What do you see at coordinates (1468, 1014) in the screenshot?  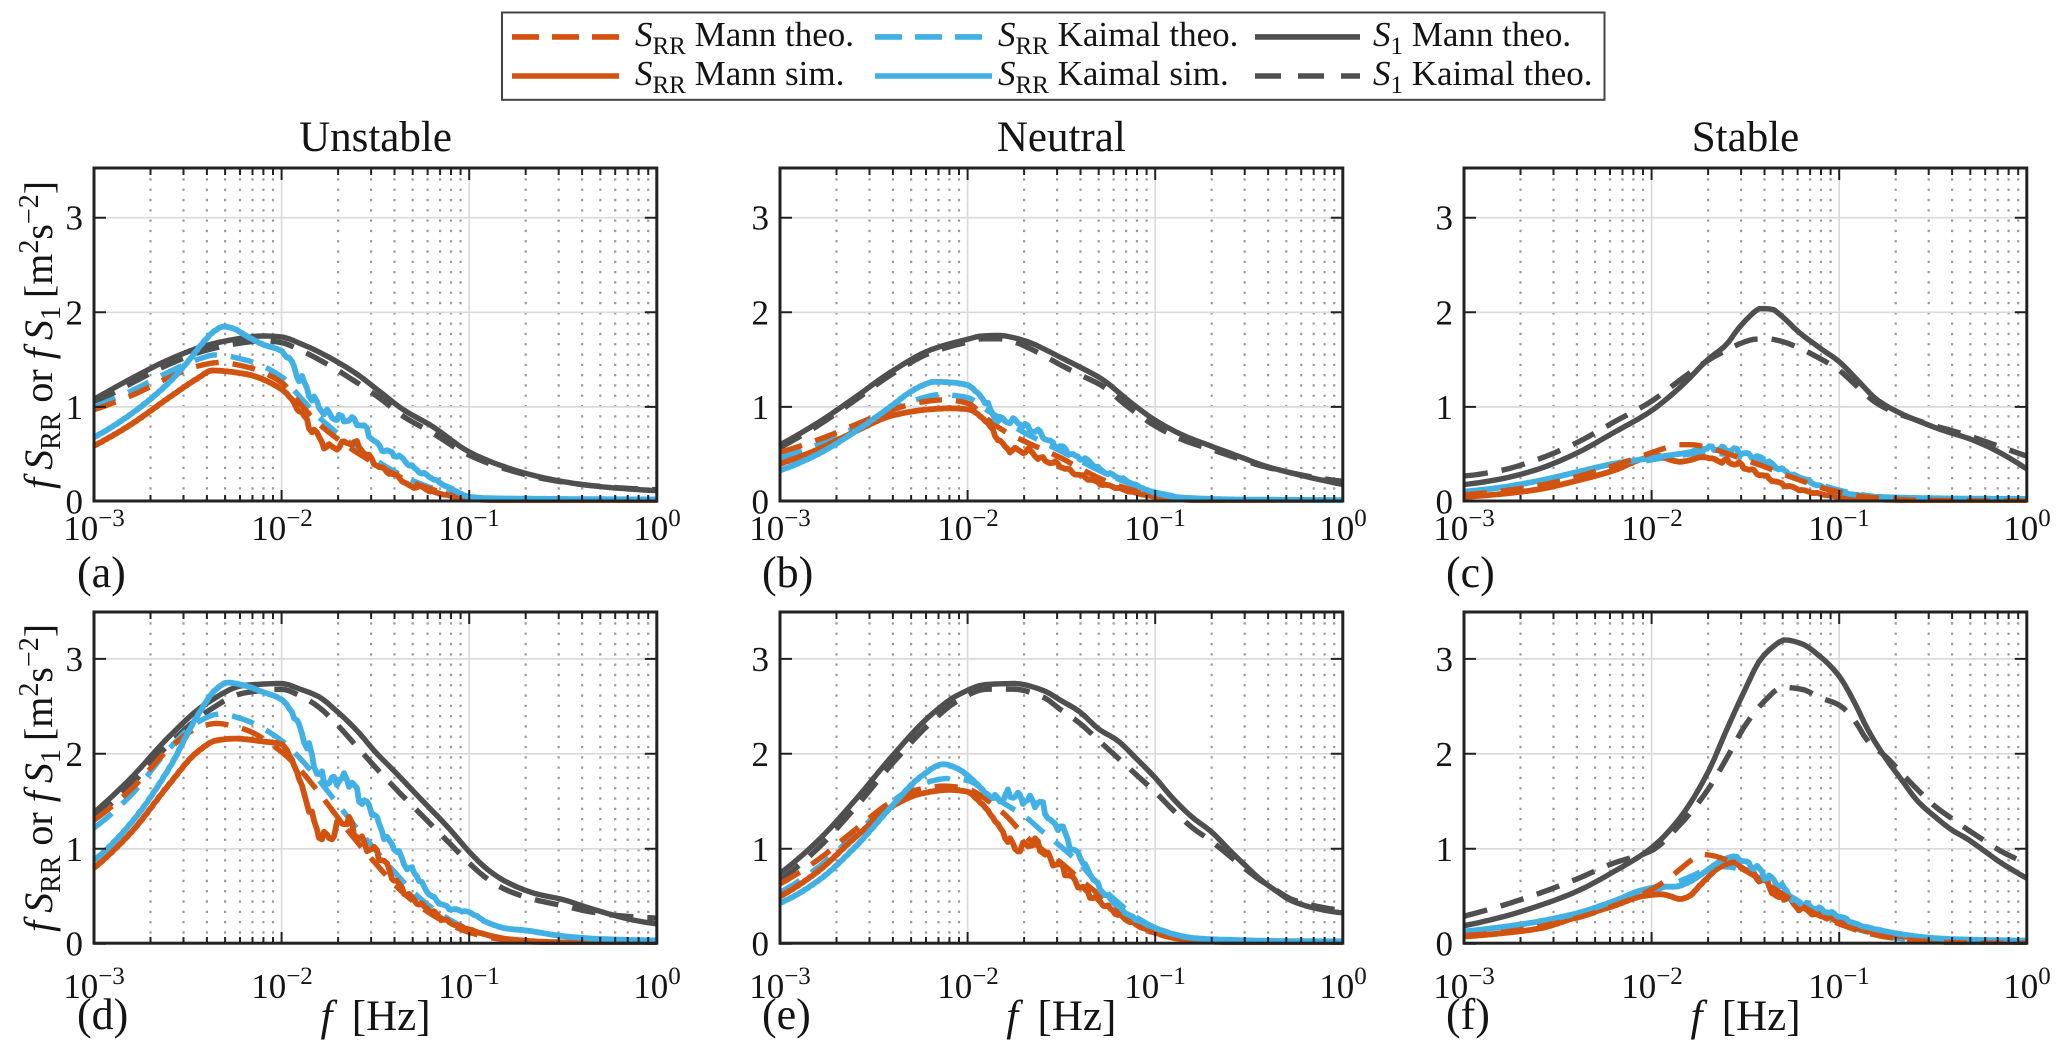 I see `svg-text: (f)` at bounding box center [1468, 1014].